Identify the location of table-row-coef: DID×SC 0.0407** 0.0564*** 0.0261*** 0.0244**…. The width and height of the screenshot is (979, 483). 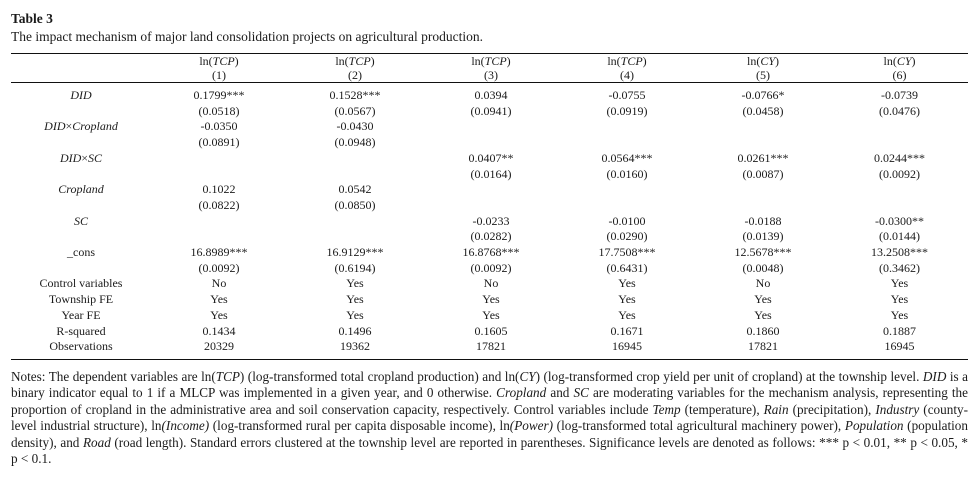
(489, 159).